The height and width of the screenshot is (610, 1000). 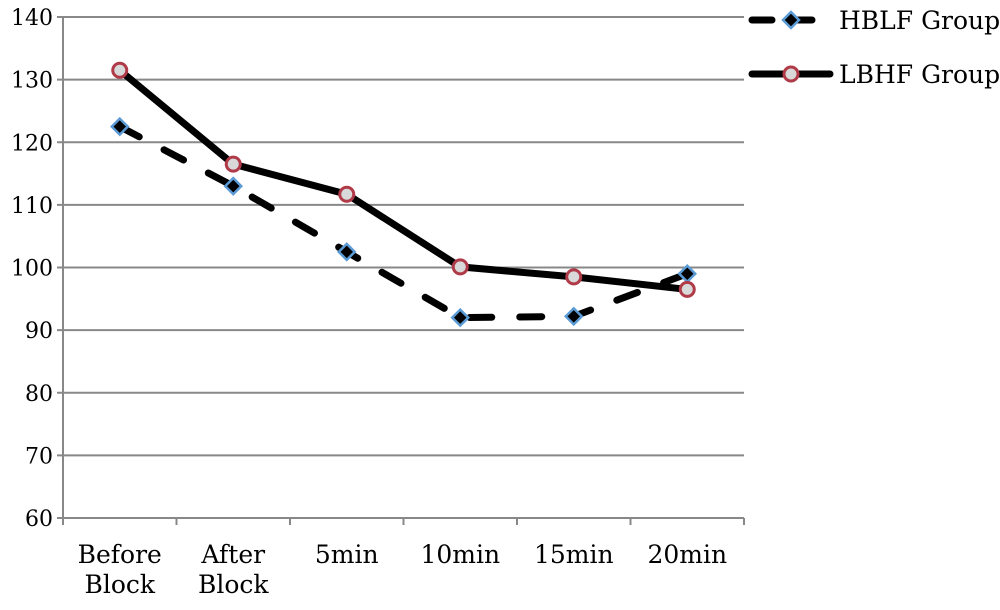 I want to click on legend-label-0: HBLF Group, so click(x=919, y=20).